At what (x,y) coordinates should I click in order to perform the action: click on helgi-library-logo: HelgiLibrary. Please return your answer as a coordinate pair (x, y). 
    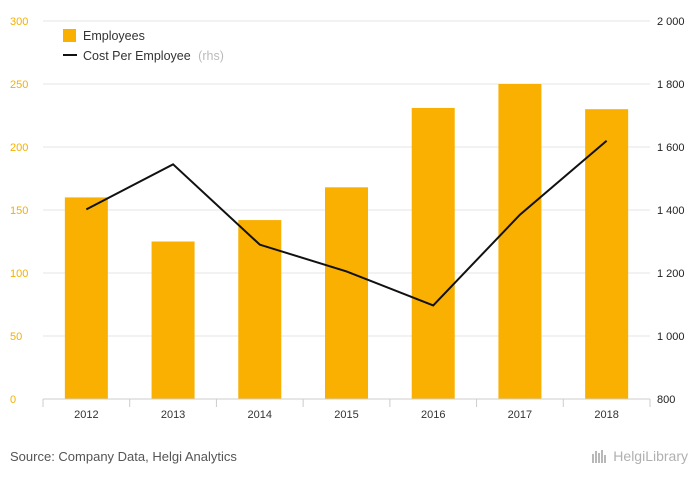
    Looking at the image, I should click on (639, 456).